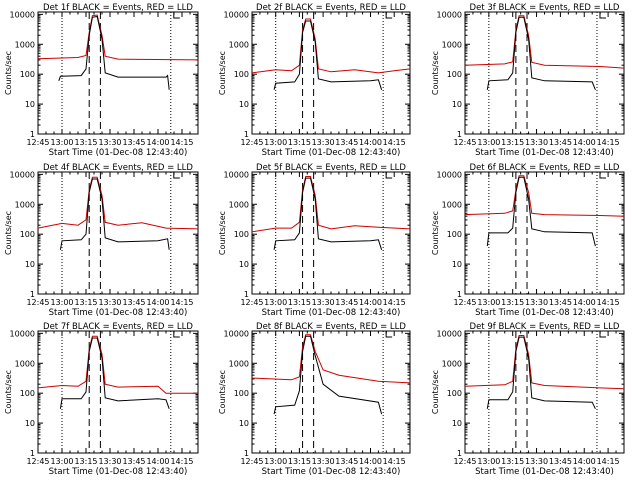 This screenshot has width=640, height=480. Describe the element at coordinates (118, 327) in the screenshot. I see `panel-title: Det 7f BLACK = Events, RED = LLD` at that location.